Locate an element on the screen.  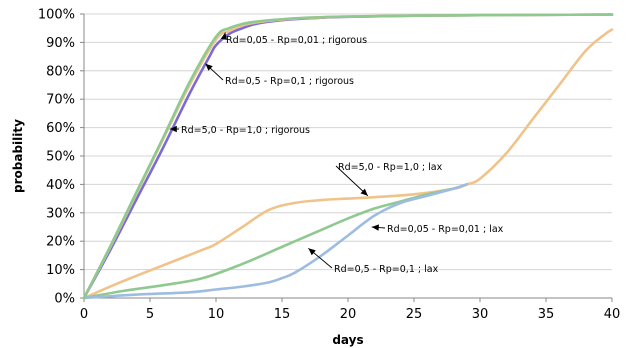
y-tick-label: 40% is located at coordinates (60, 185).